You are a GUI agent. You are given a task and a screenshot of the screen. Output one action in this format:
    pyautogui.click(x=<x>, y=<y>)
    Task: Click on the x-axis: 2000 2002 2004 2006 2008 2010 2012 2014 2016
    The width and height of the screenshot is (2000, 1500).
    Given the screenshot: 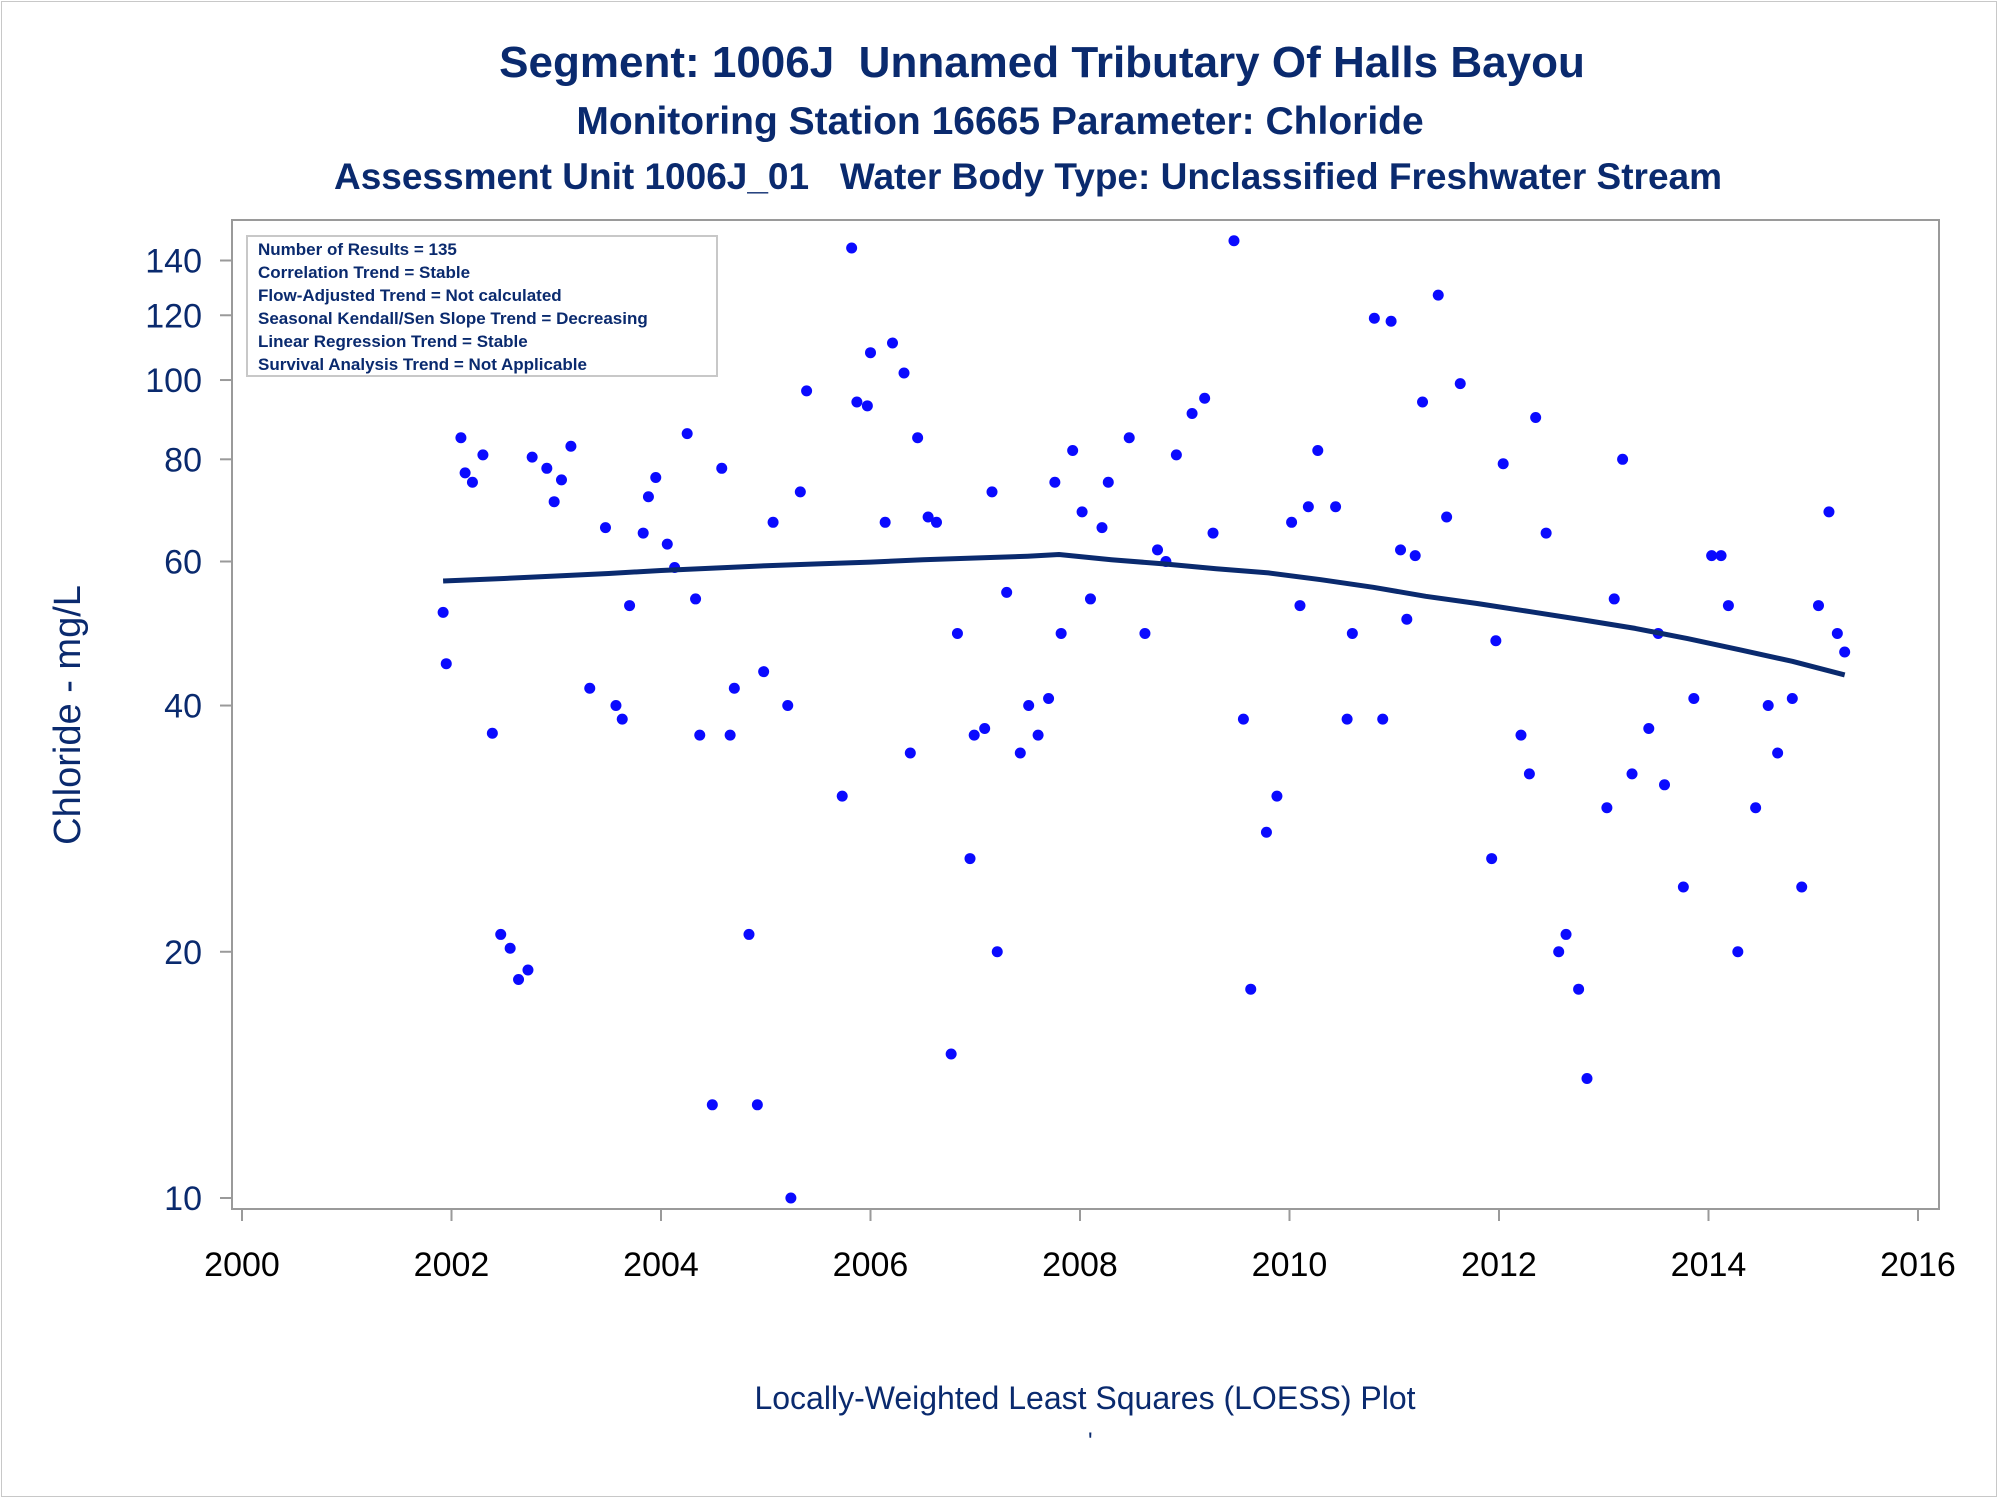 What is the action you would take?
    pyautogui.click(x=1080, y=1246)
    